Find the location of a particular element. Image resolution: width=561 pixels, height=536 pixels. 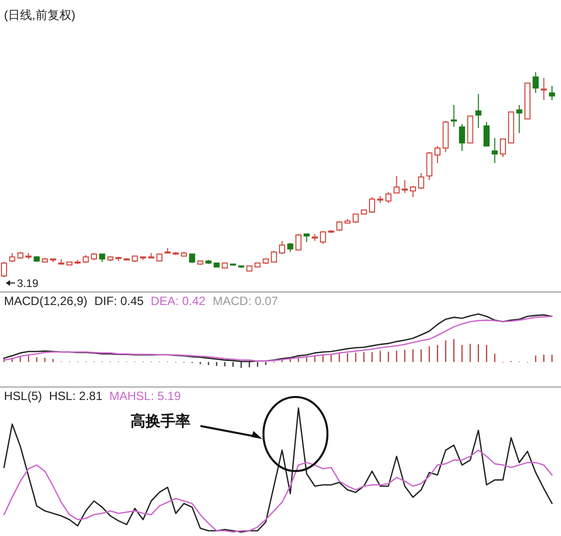

chart-title: HSL(5) is located at coordinates (23, 396).